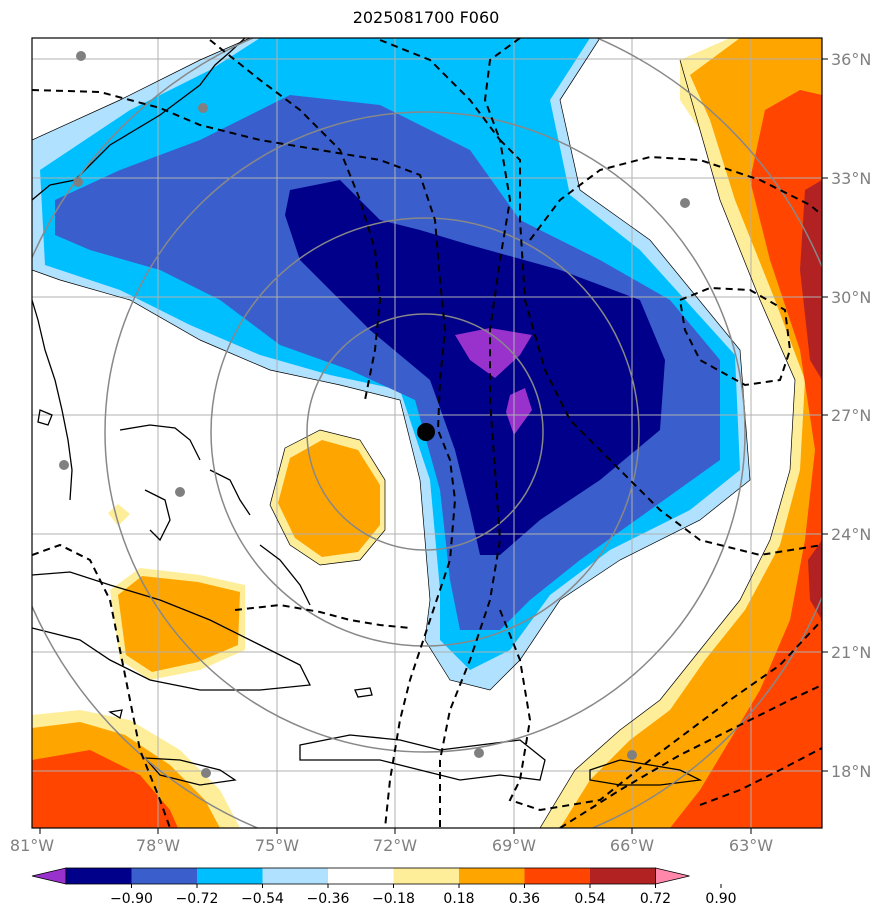 Image resolution: width=892 pixels, height=924 pixels. Describe the element at coordinates (131, 899) in the screenshot. I see `colorbar-tick-label: −0.90` at that location.